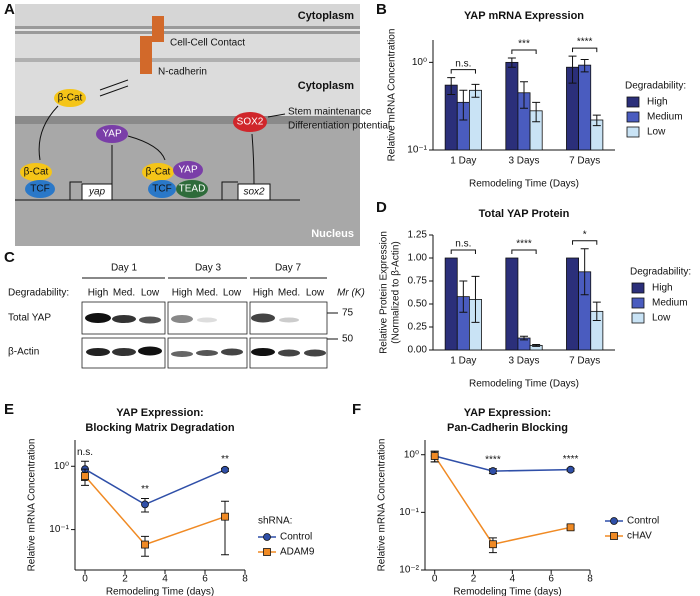  Describe the element at coordinates (9, 257) in the screenshot. I see `panel-label: C` at that location.